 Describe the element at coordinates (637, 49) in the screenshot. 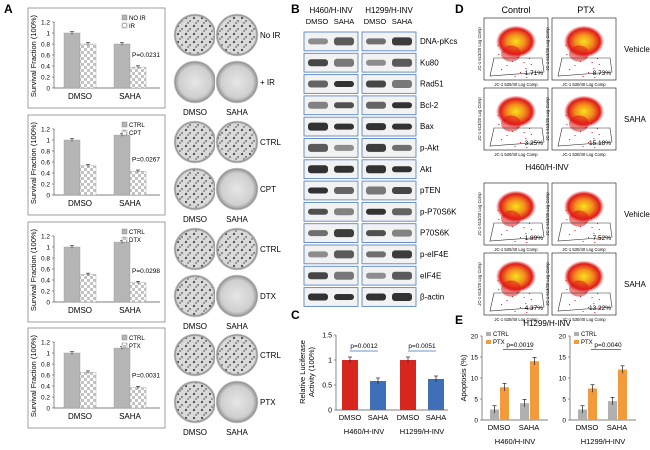

I see `row-label: Vehicle` at that location.